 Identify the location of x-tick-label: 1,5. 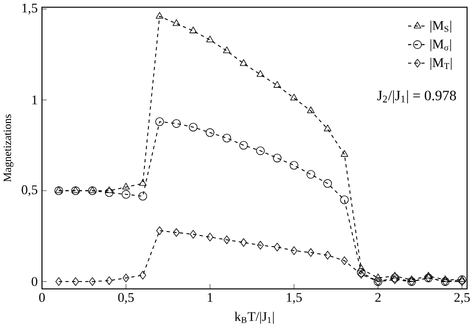
(294, 298).